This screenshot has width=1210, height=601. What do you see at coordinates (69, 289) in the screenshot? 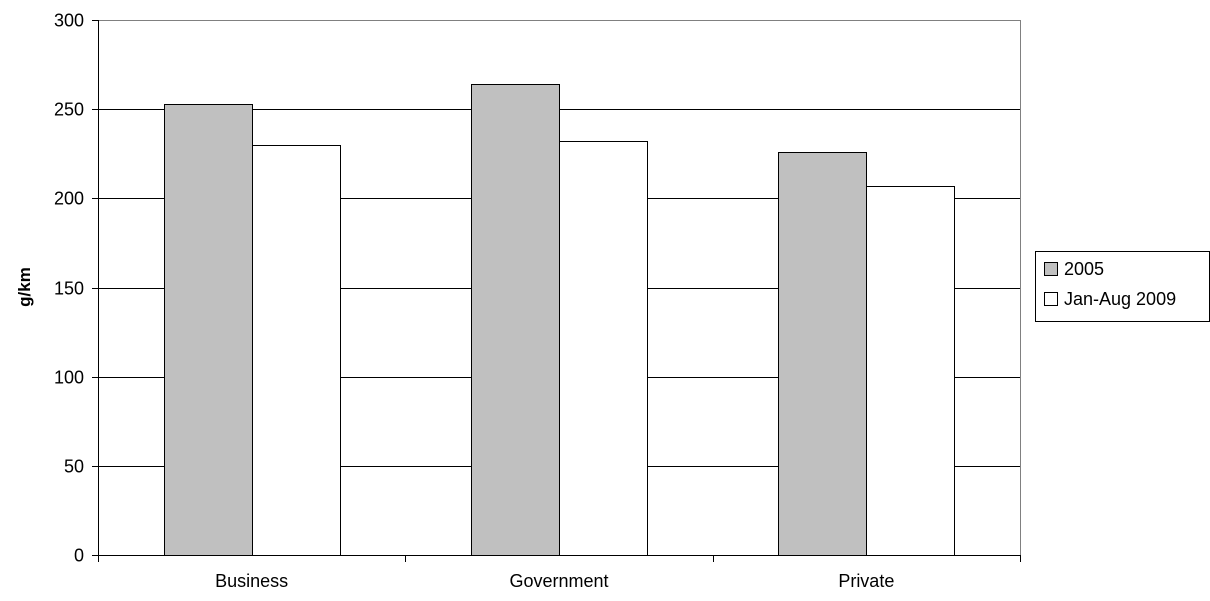
I see `y-tick-label: 150` at bounding box center [69, 289].